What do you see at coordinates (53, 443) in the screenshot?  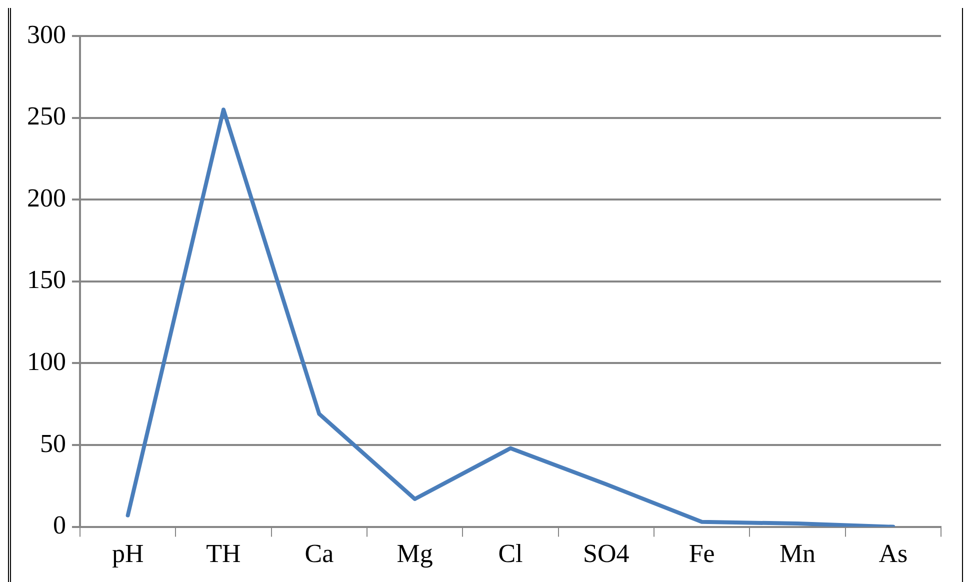 I see `y-tick-label: 50` at bounding box center [53, 443].